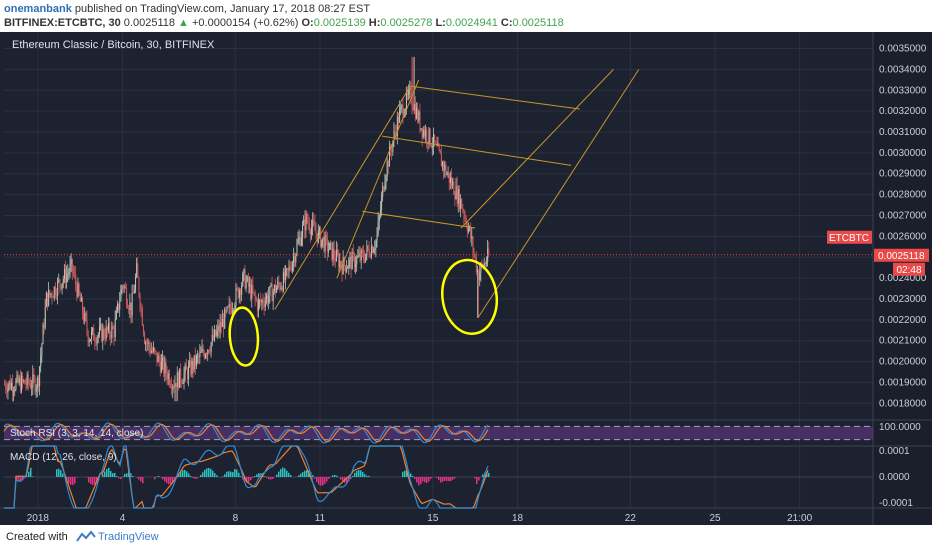  Describe the element at coordinates (339, 23) in the screenshot. I see `open-value: 0.0025139` at that location.